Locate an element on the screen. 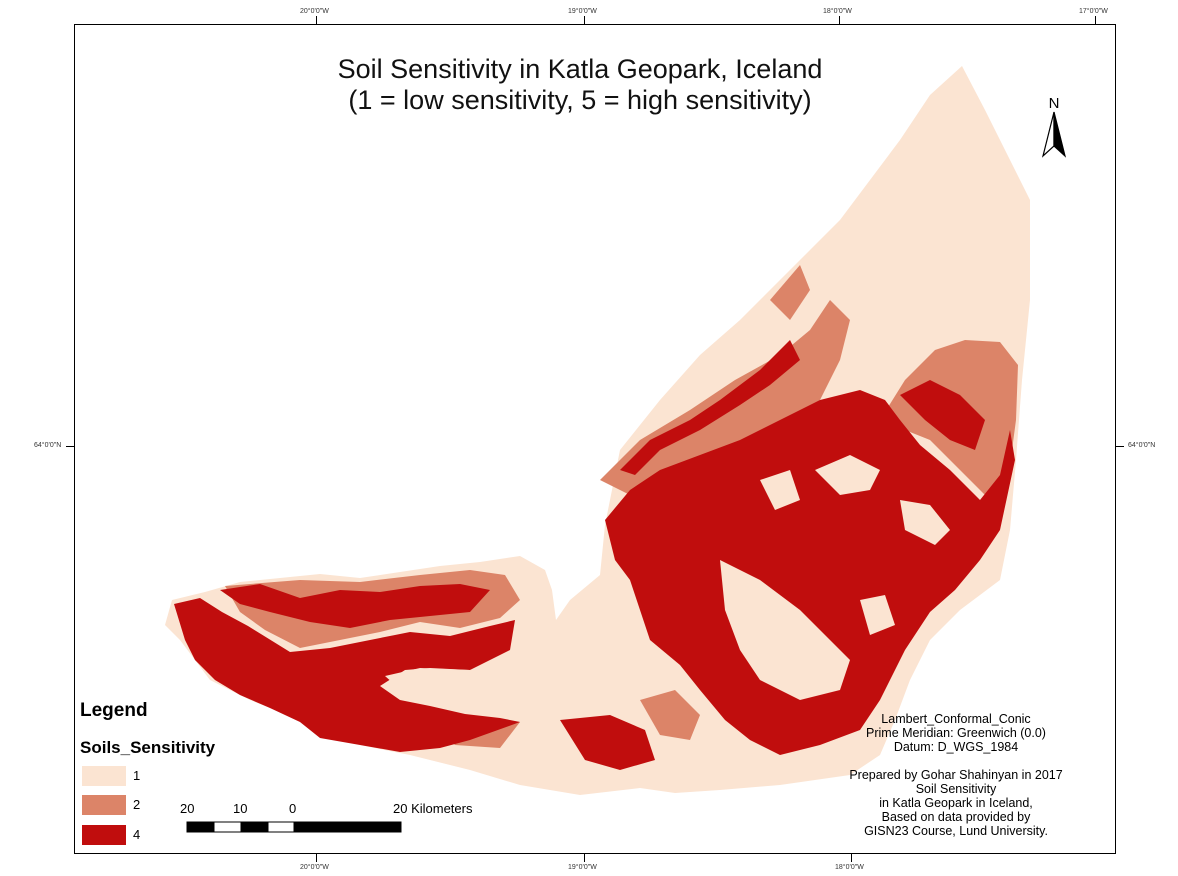 Image resolution: width=1178 pixels, height=876 pixels. legend-label-1: 1 is located at coordinates (137, 775).